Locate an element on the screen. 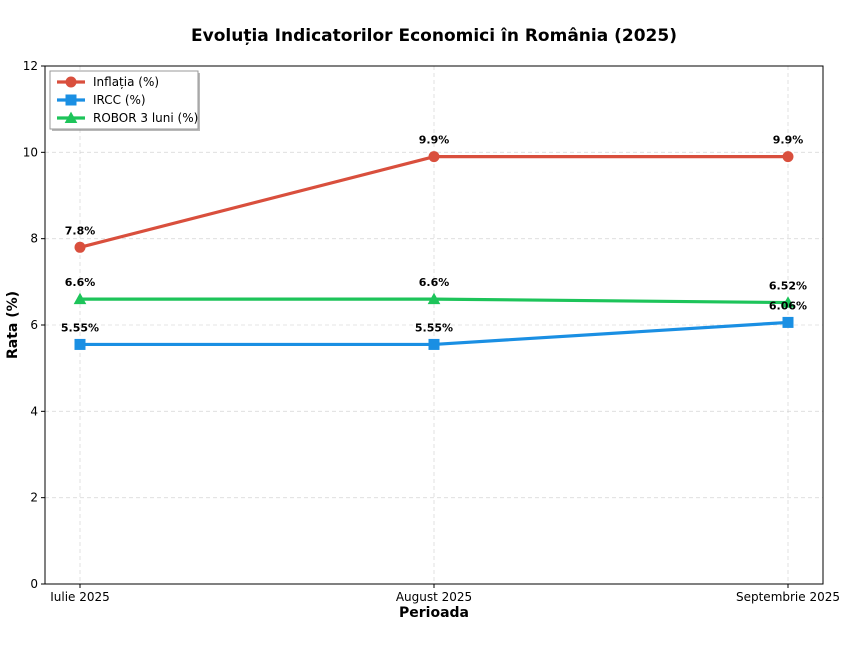 This screenshot has width=846, height=646. y-tick-label: 12 is located at coordinates (30, 66).